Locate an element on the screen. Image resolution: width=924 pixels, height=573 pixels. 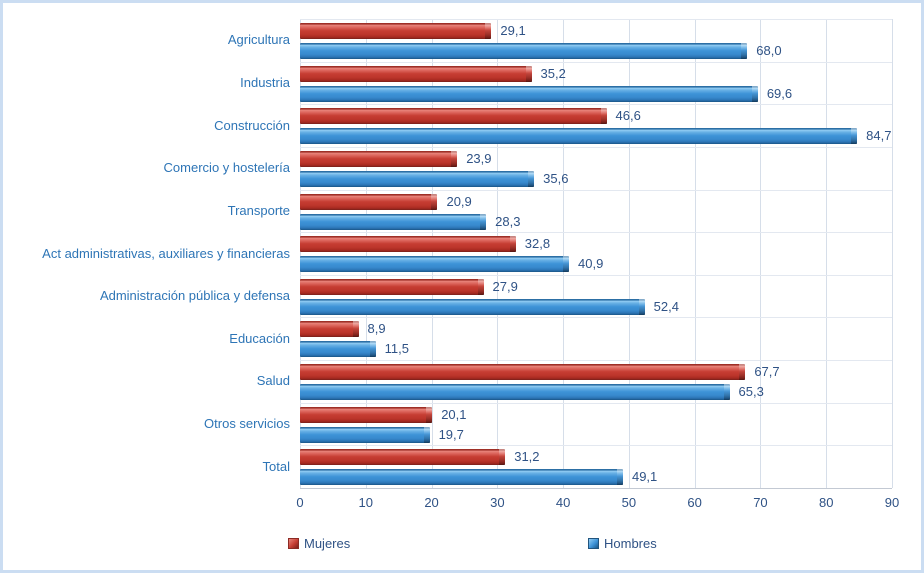
x-tick-label: 40 is located at coordinates (563, 502).